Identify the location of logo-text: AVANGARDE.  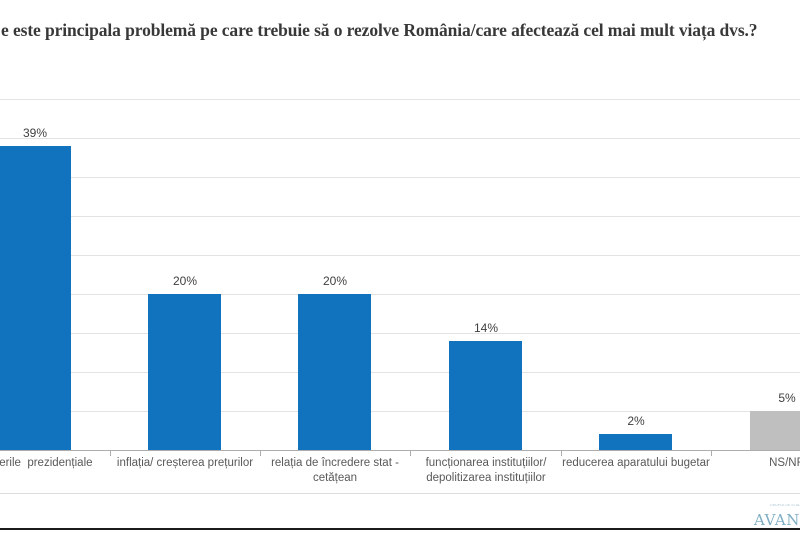
(777, 520).